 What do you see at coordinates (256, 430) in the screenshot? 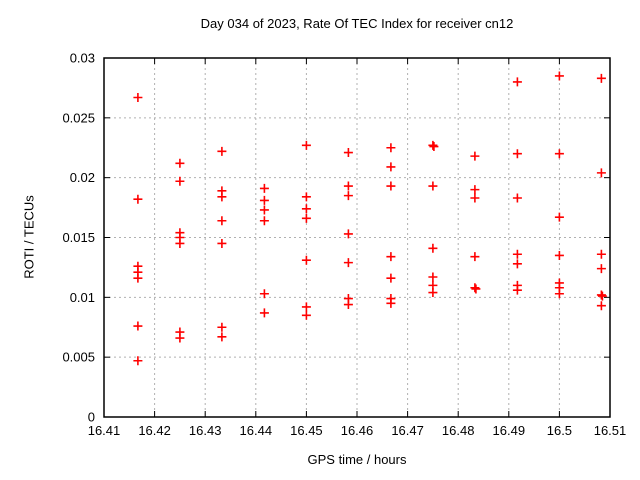
I see `x-tick-label: 16.44` at bounding box center [256, 430].